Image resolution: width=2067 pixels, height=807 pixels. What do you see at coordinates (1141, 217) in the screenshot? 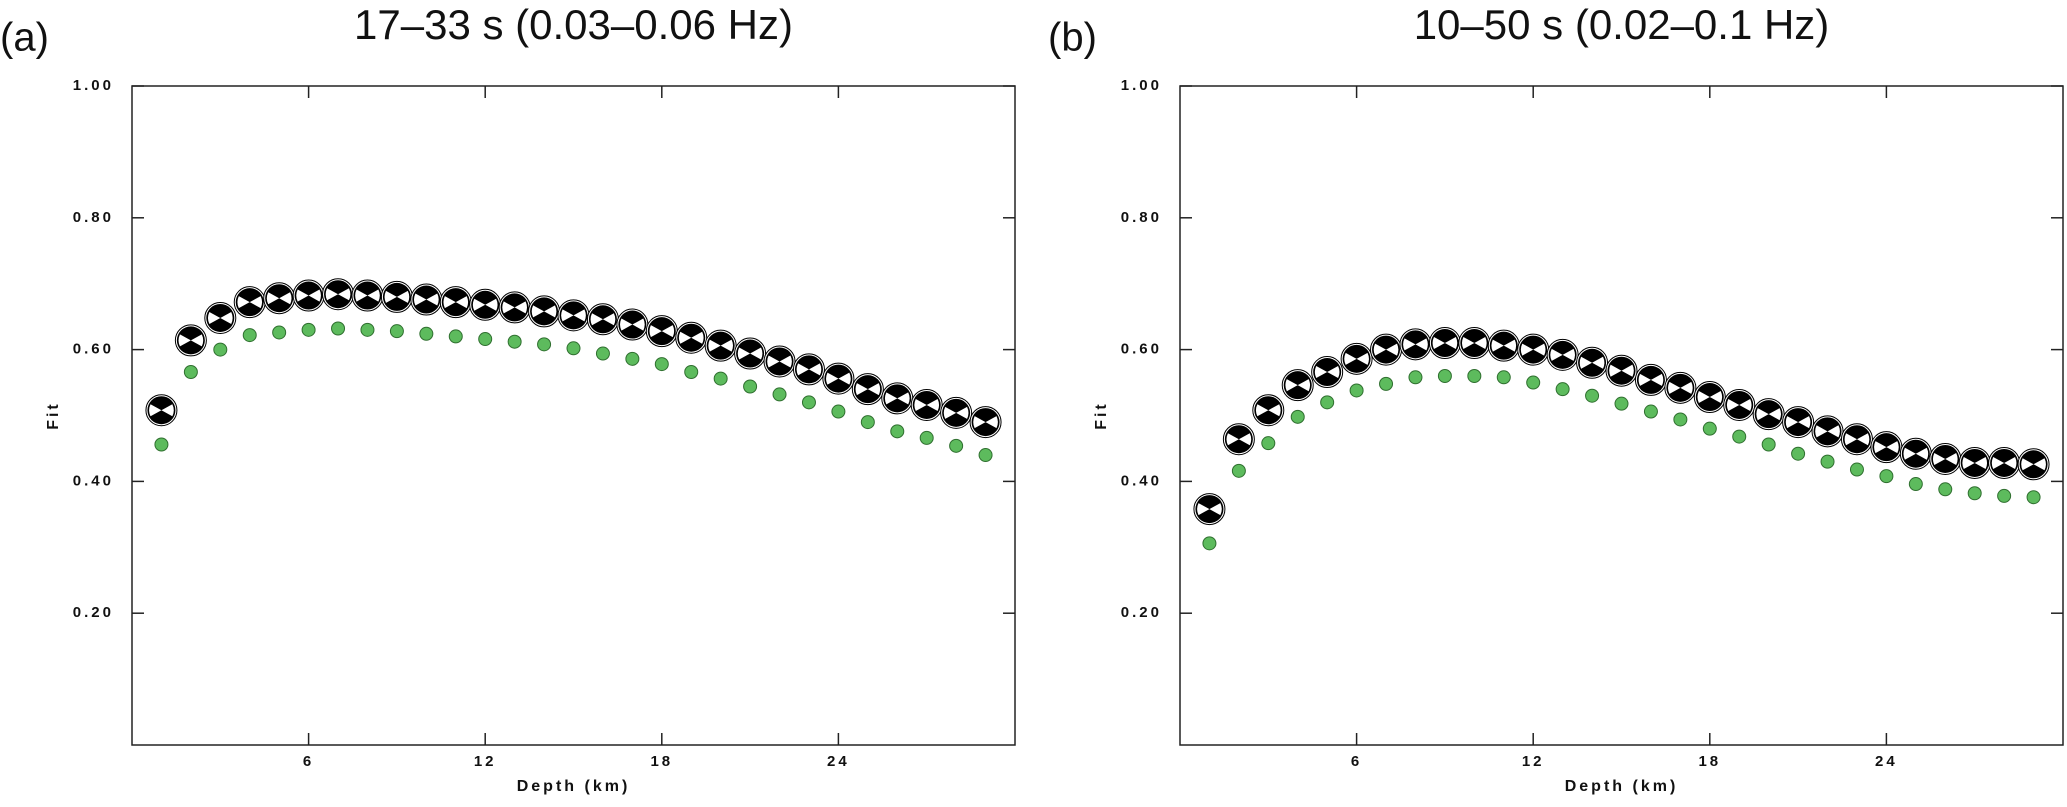
I see `y-tick-label: 0.80` at bounding box center [1141, 217].